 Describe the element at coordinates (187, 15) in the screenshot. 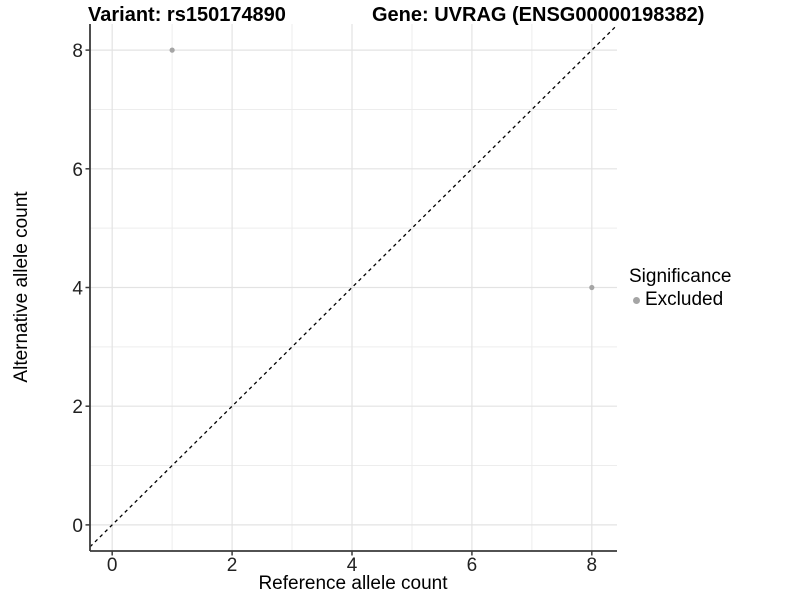

I see `variant-title: Variant: rs150174890` at that location.